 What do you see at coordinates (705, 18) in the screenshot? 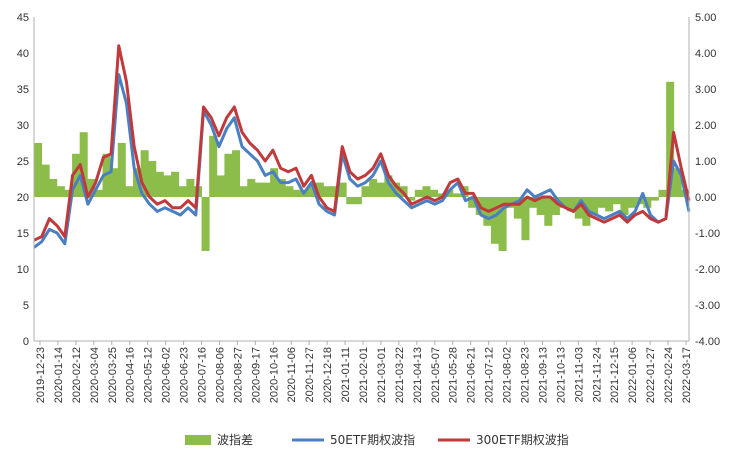
I see `right-tick-label: 5.00` at bounding box center [705, 18].